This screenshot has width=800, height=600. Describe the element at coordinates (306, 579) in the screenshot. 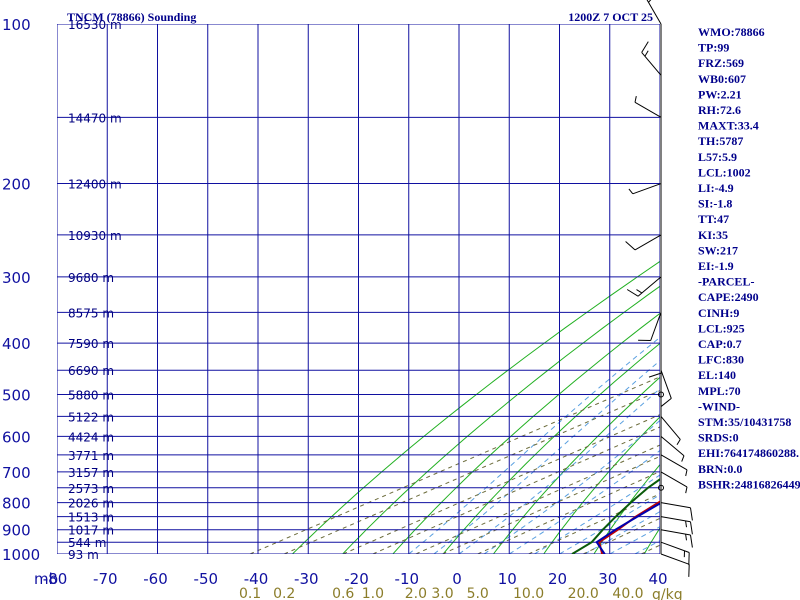

I see `temperature-tick-label: -30` at that location.